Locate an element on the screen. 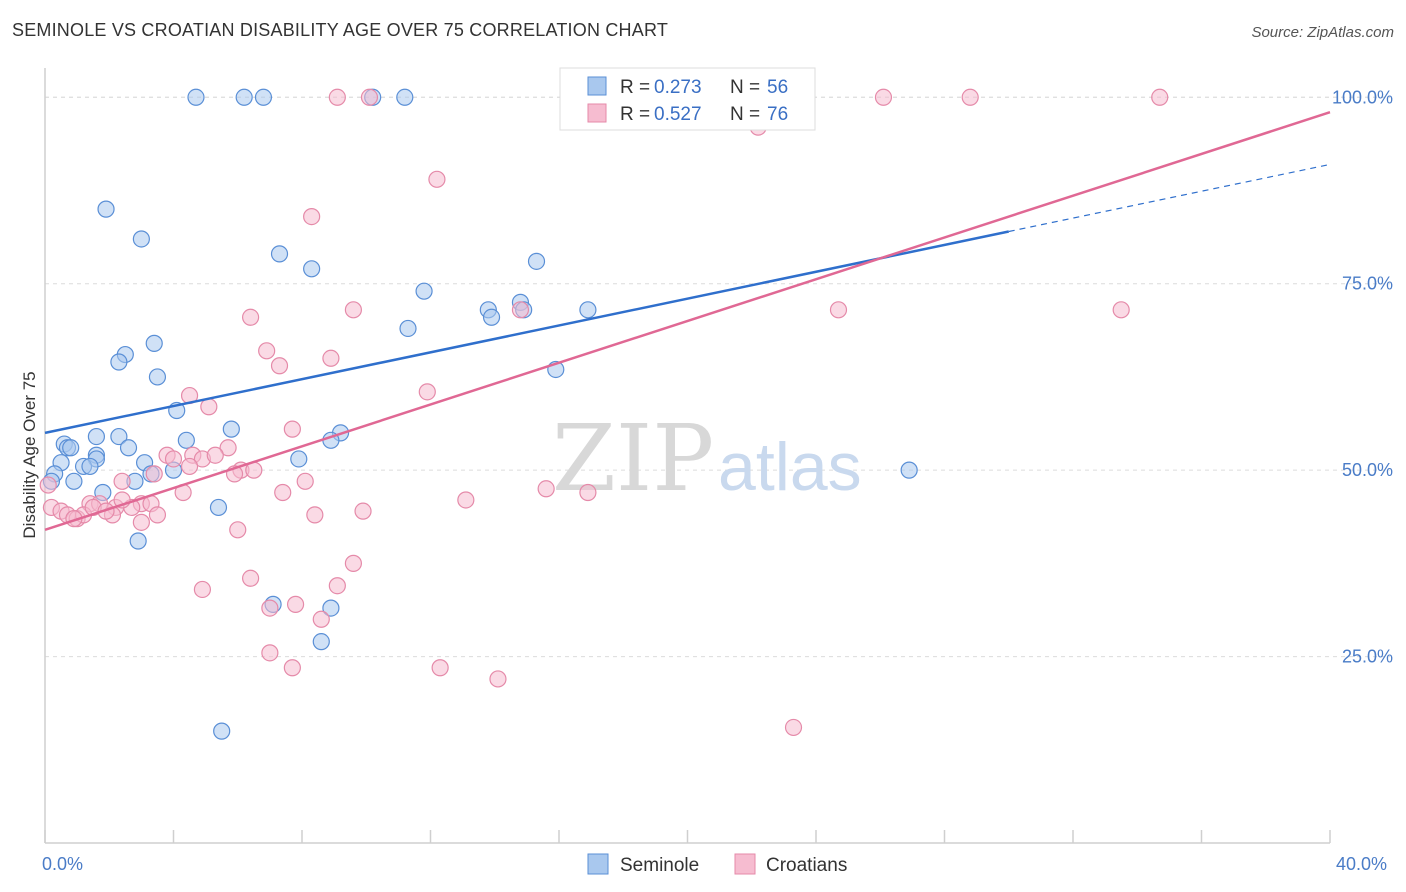 This screenshot has height=892, width=1406. y-tick-label-100: 100.0% is located at coordinates (1362, 97).